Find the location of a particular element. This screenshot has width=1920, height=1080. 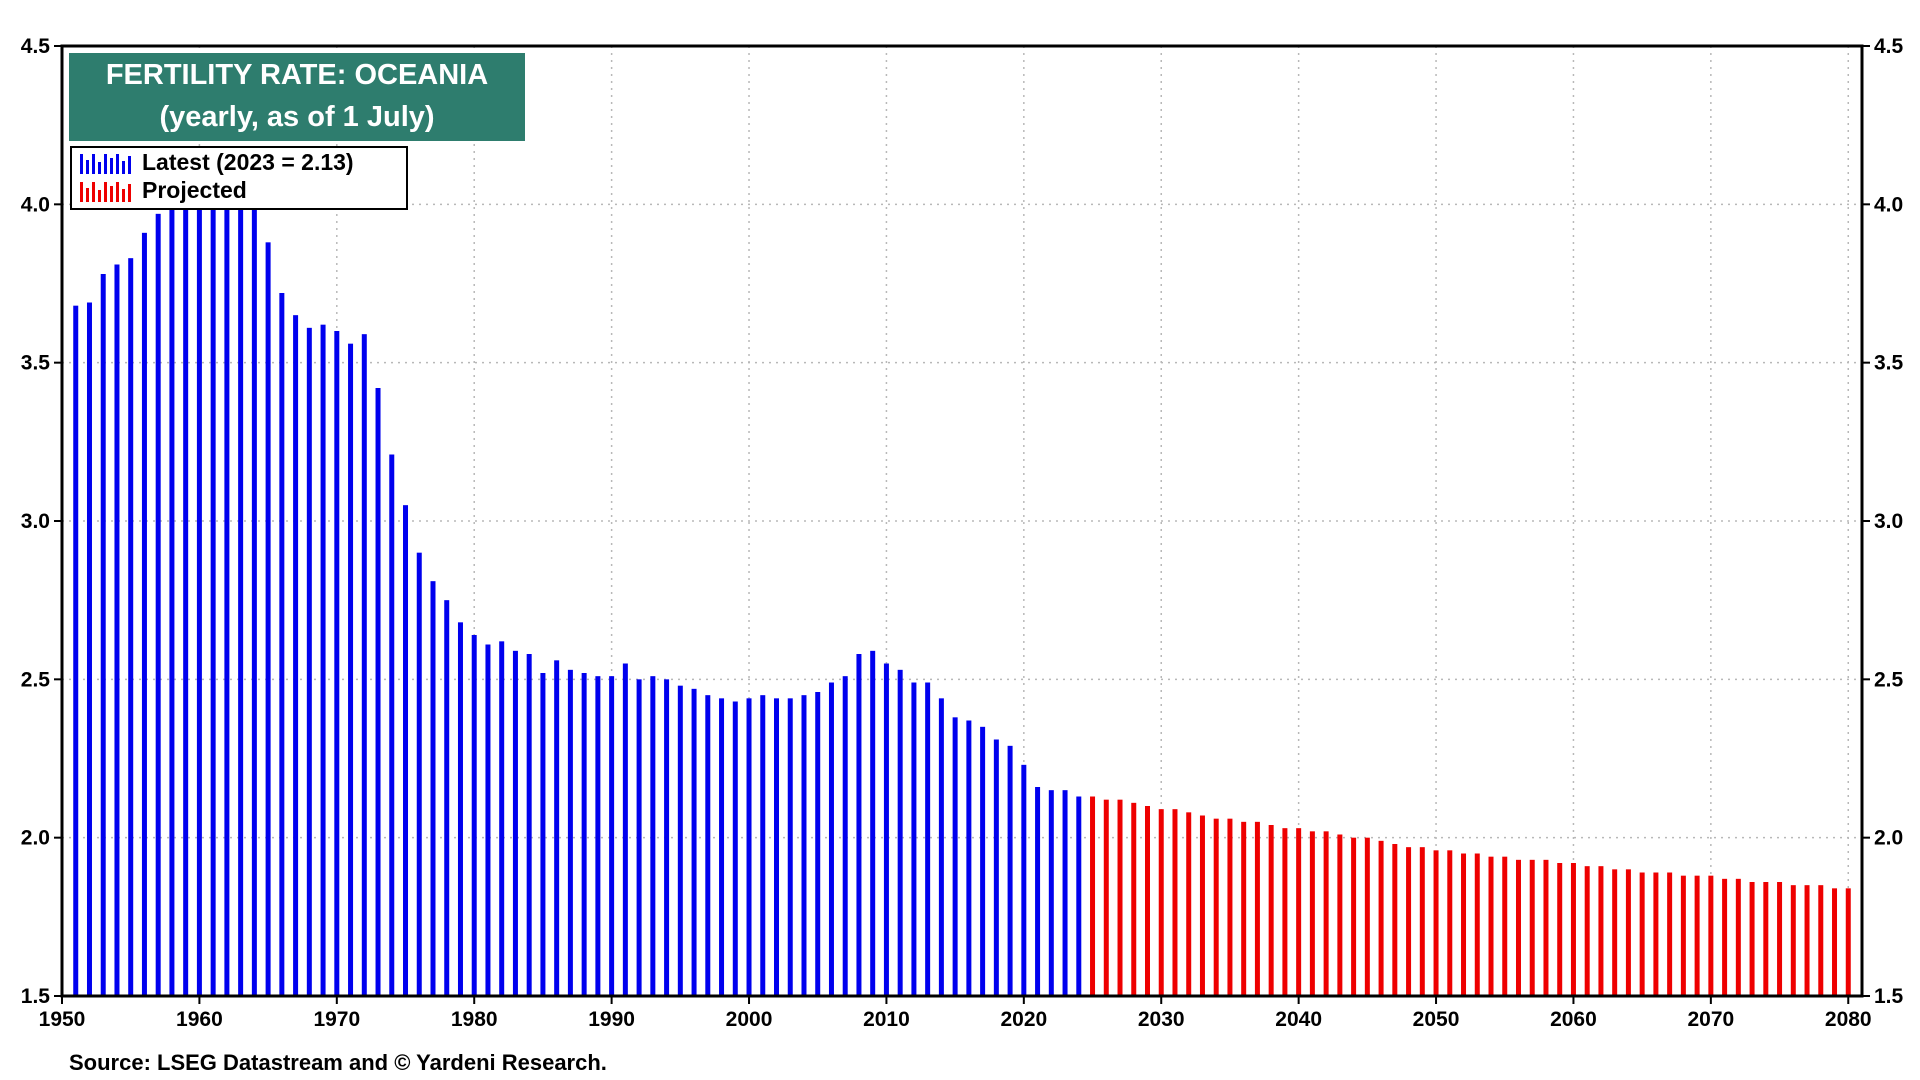

x-tick-label: 2030 is located at coordinates (1161, 1019).